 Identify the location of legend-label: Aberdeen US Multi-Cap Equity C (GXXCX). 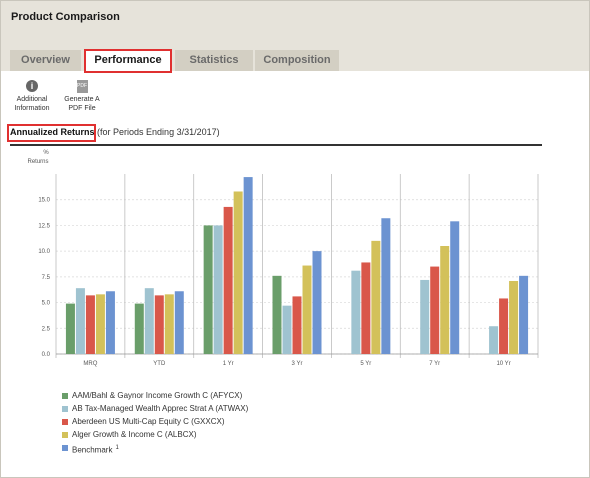
(148, 421).